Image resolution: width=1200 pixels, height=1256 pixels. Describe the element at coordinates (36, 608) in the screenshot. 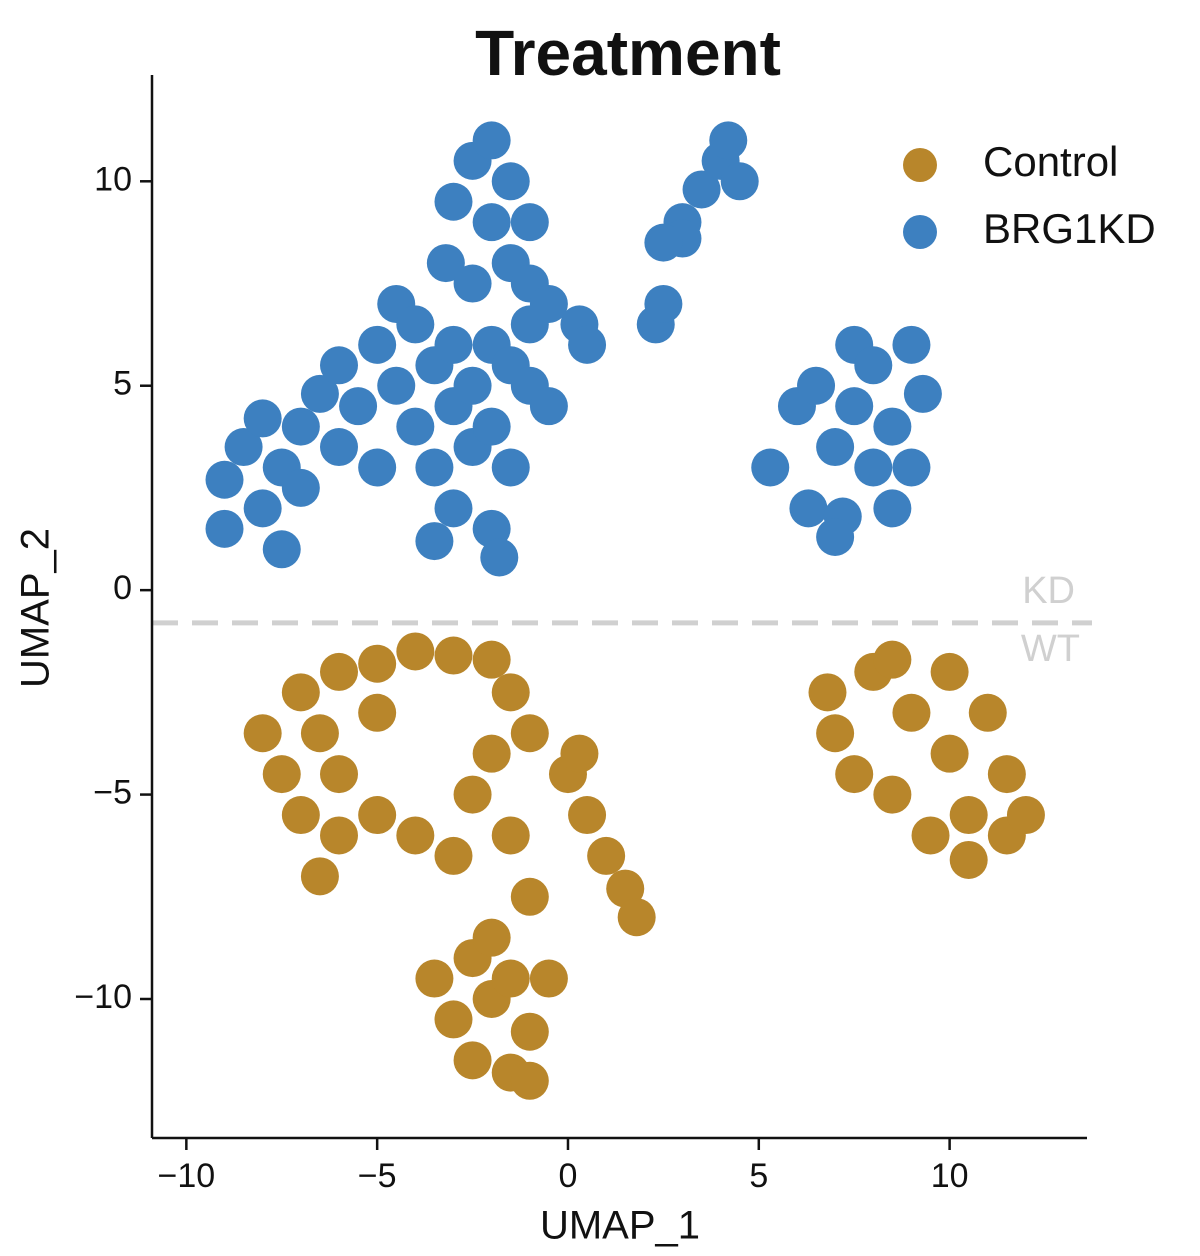

I see `y-axis-label: UMAP_2` at that location.